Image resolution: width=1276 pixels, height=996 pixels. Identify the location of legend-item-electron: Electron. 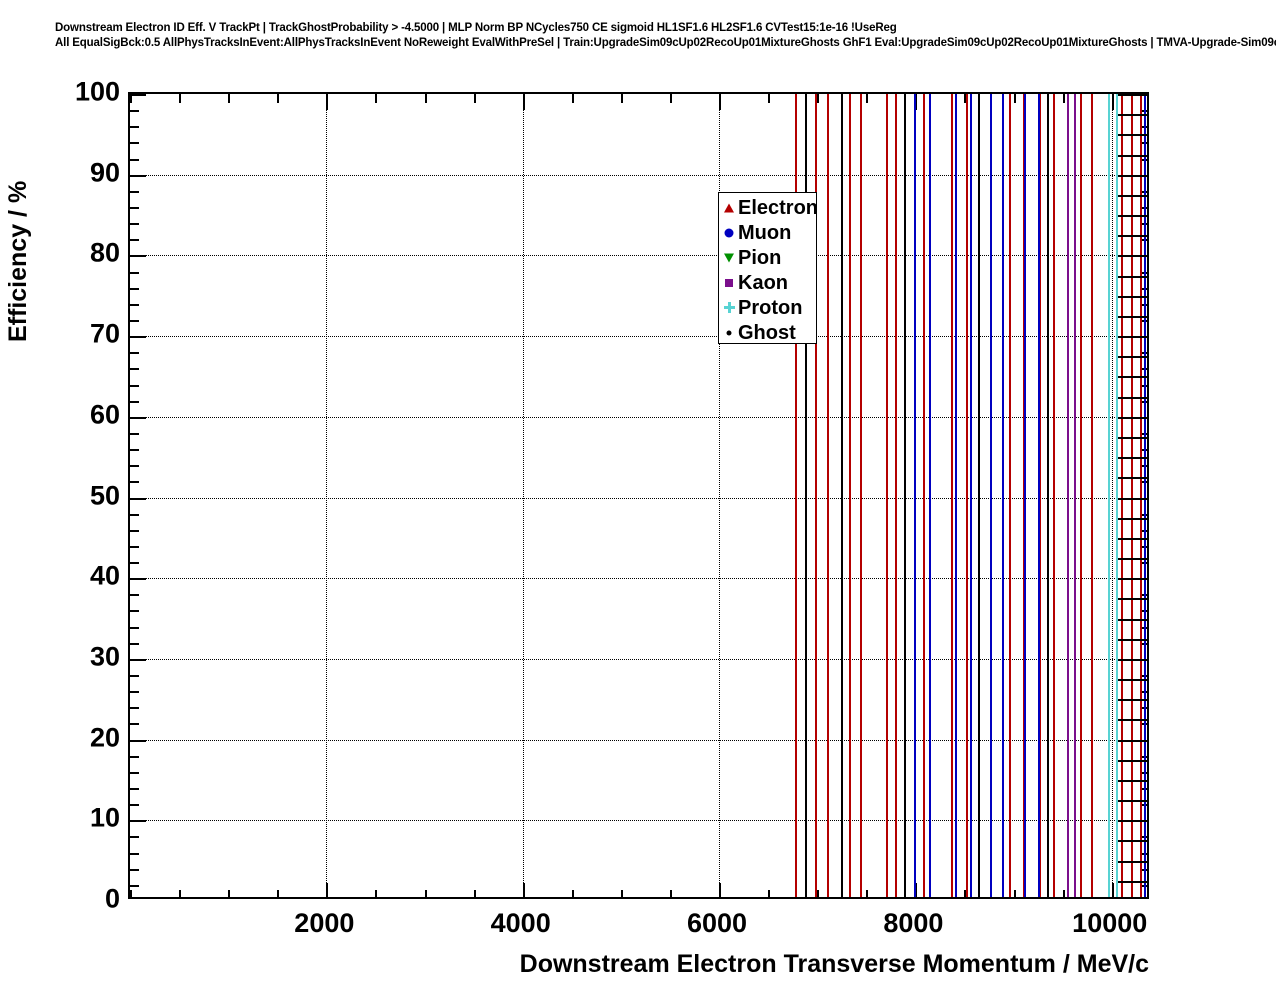
(769, 207).